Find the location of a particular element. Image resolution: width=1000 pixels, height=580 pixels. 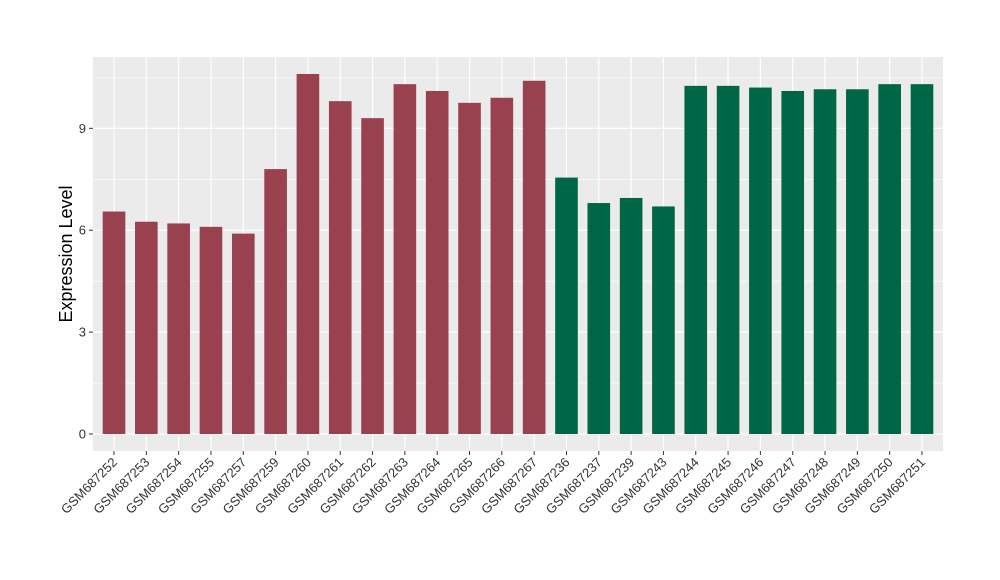

y-tick-label: 6 is located at coordinates (82, 230).